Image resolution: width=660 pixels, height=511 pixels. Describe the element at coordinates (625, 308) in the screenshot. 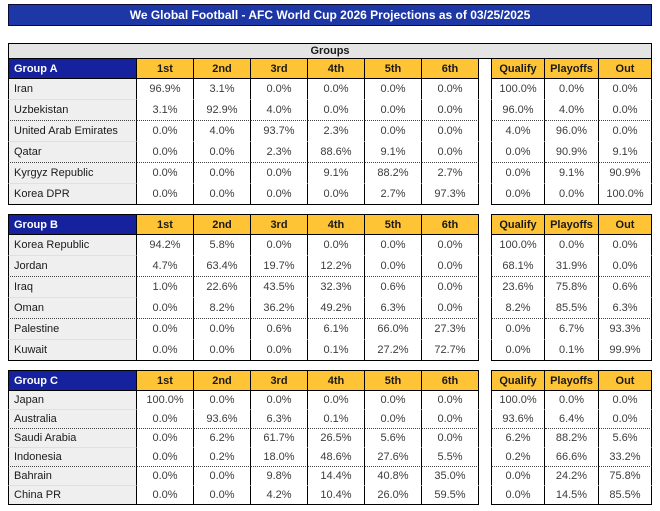

I see `outcome-value-cell: 6.3%` at that location.